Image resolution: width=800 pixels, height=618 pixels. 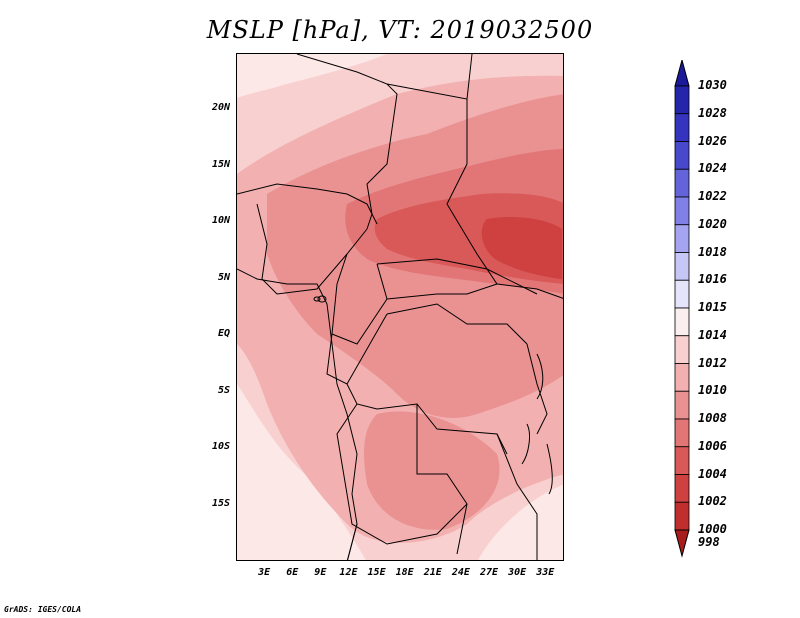 I want to click on colorbar-label: 1026, so click(x=712, y=140).